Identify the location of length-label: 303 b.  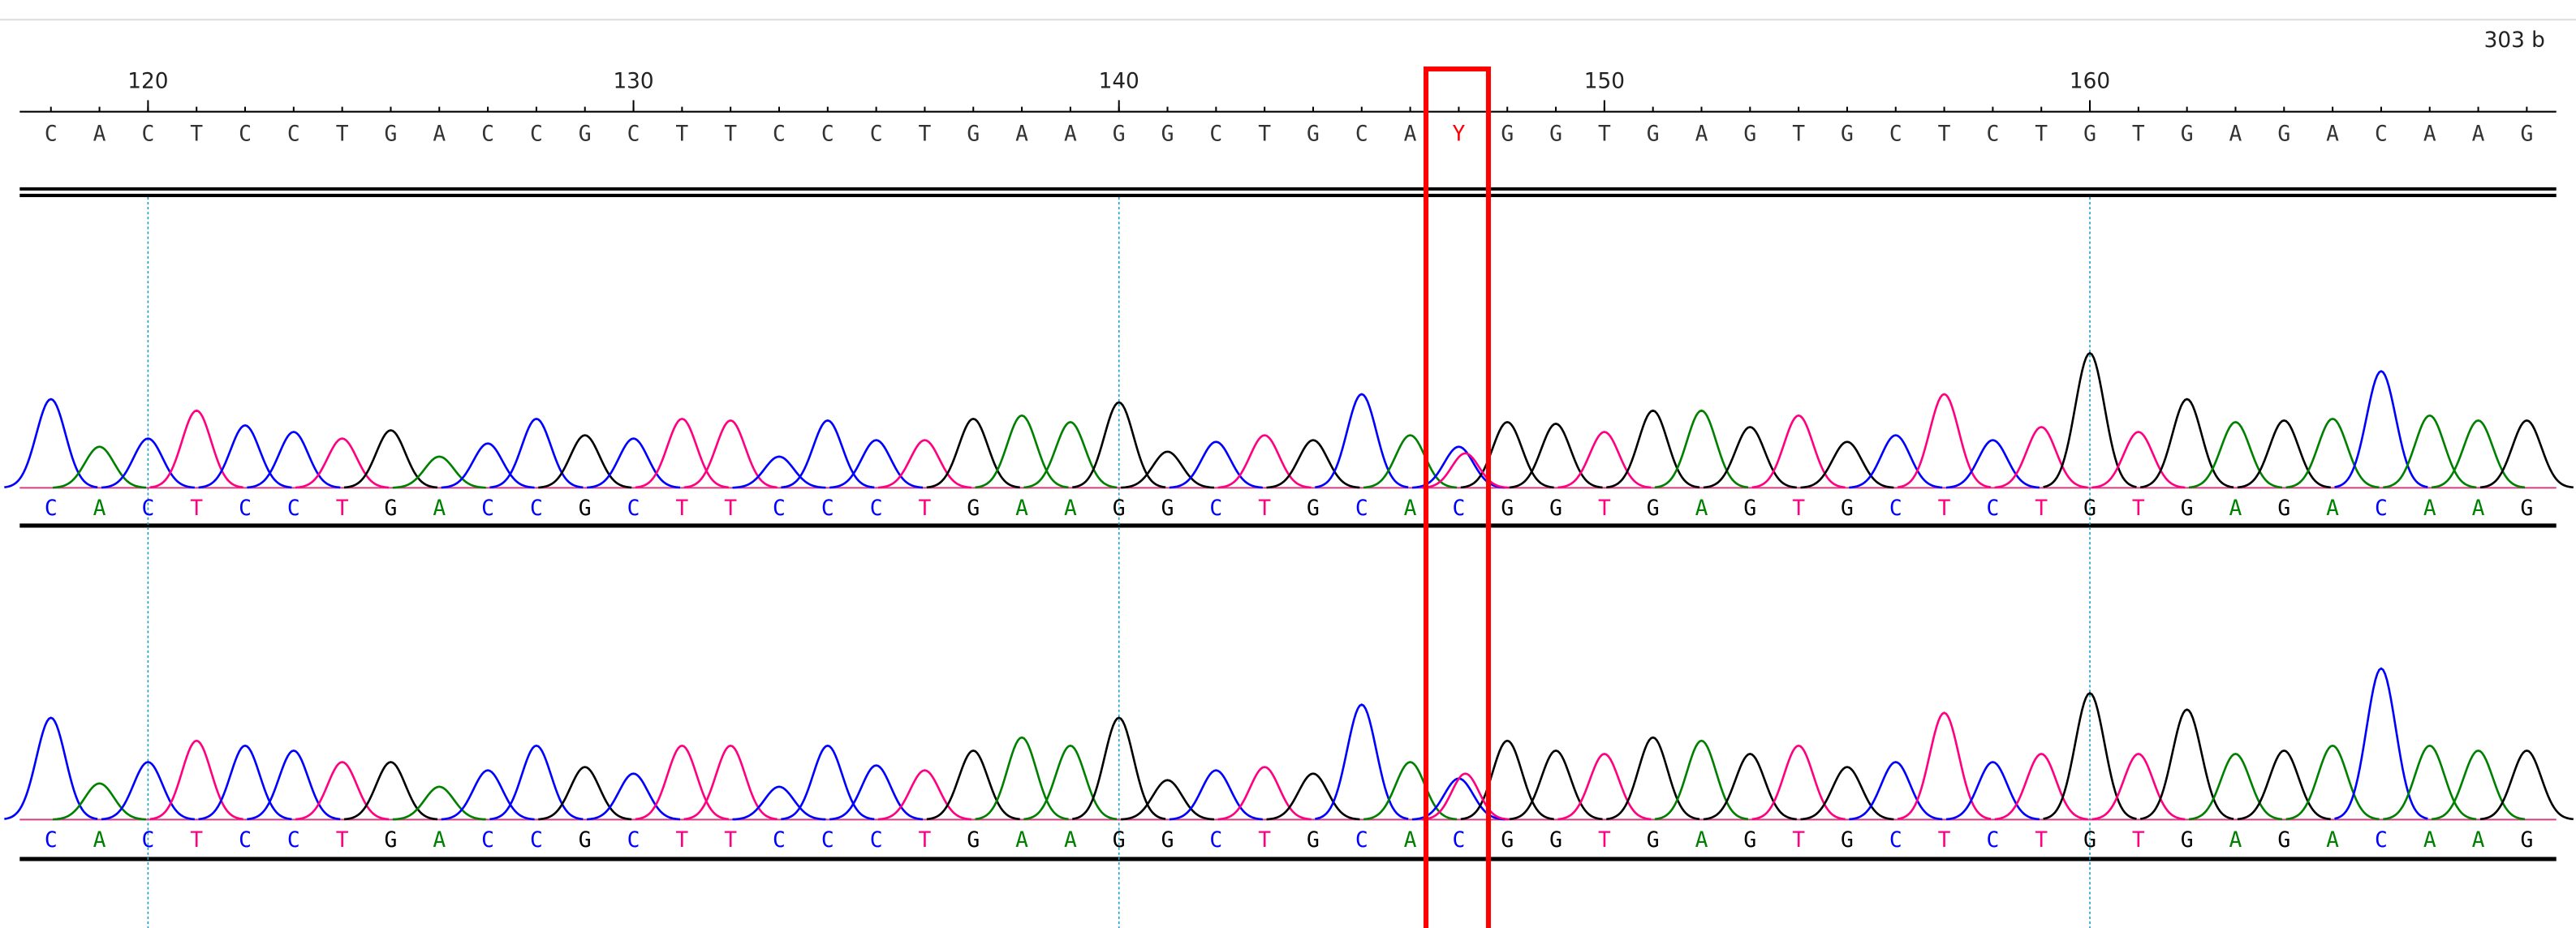
(2514, 40).